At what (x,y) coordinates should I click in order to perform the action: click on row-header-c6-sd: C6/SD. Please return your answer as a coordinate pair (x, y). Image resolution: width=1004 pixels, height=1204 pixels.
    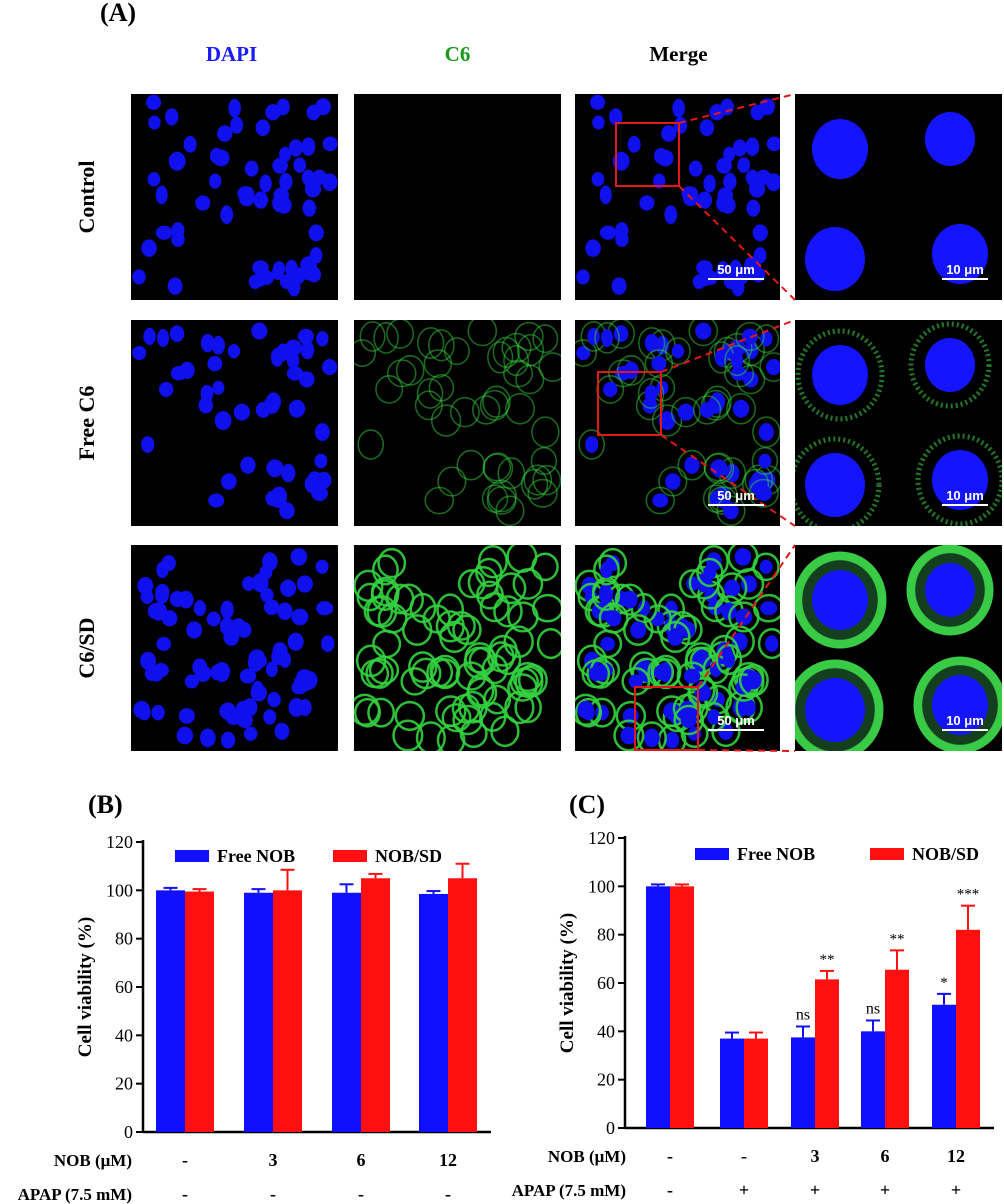
    Looking at the image, I should click on (86, 648).